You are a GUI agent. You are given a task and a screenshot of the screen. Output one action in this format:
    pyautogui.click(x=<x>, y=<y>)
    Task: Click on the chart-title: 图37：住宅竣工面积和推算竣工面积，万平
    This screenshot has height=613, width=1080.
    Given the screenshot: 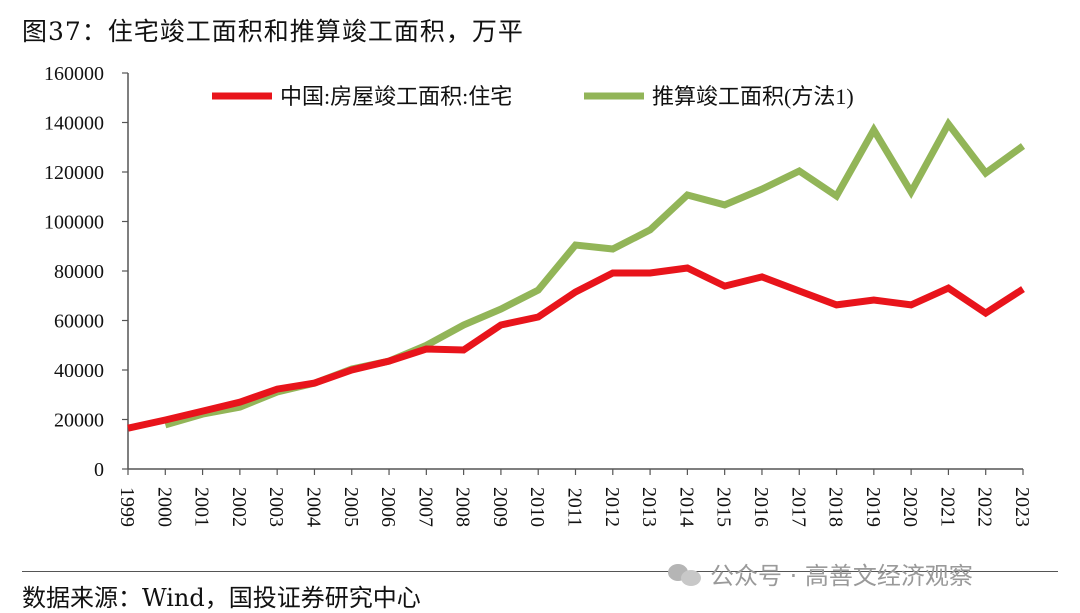 What is the action you would take?
    pyautogui.click(x=273, y=31)
    